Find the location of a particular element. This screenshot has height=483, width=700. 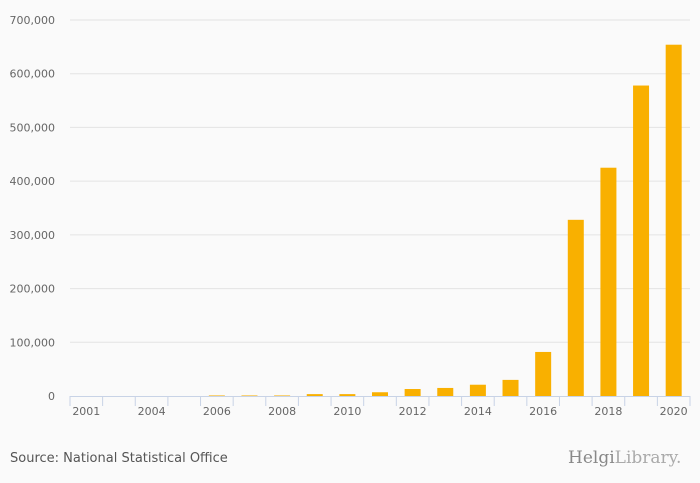

y-tick-label: 500,000 is located at coordinates (33, 127).